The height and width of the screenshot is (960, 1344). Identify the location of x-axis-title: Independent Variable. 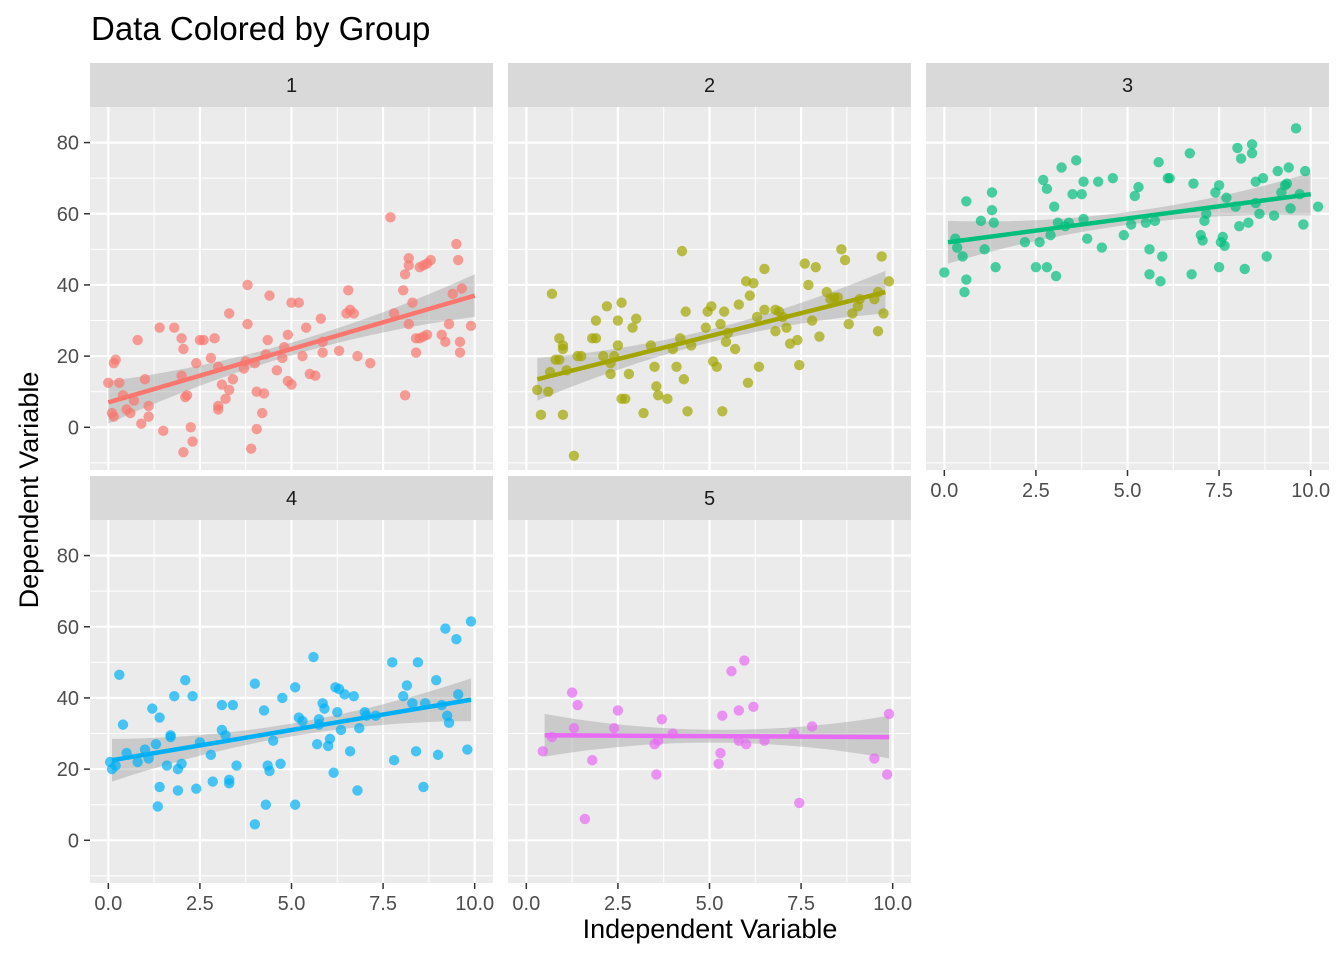
(710, 929).